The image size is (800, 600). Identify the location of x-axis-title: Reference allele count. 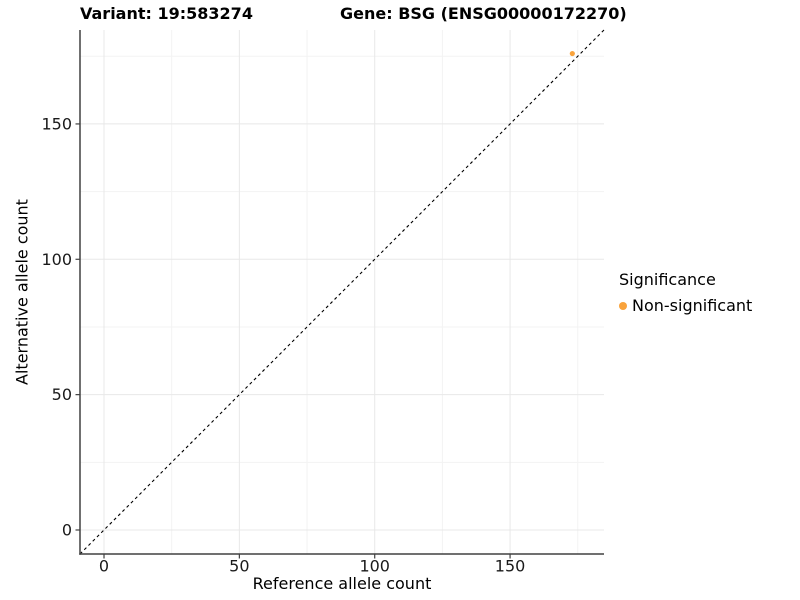
(342, 583).